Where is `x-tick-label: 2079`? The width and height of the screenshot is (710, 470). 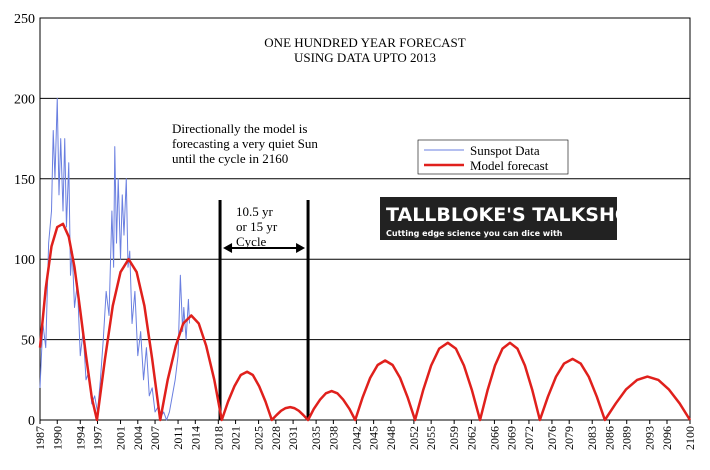 x-tick-label: 2079 is located at coordinates (569, 438).